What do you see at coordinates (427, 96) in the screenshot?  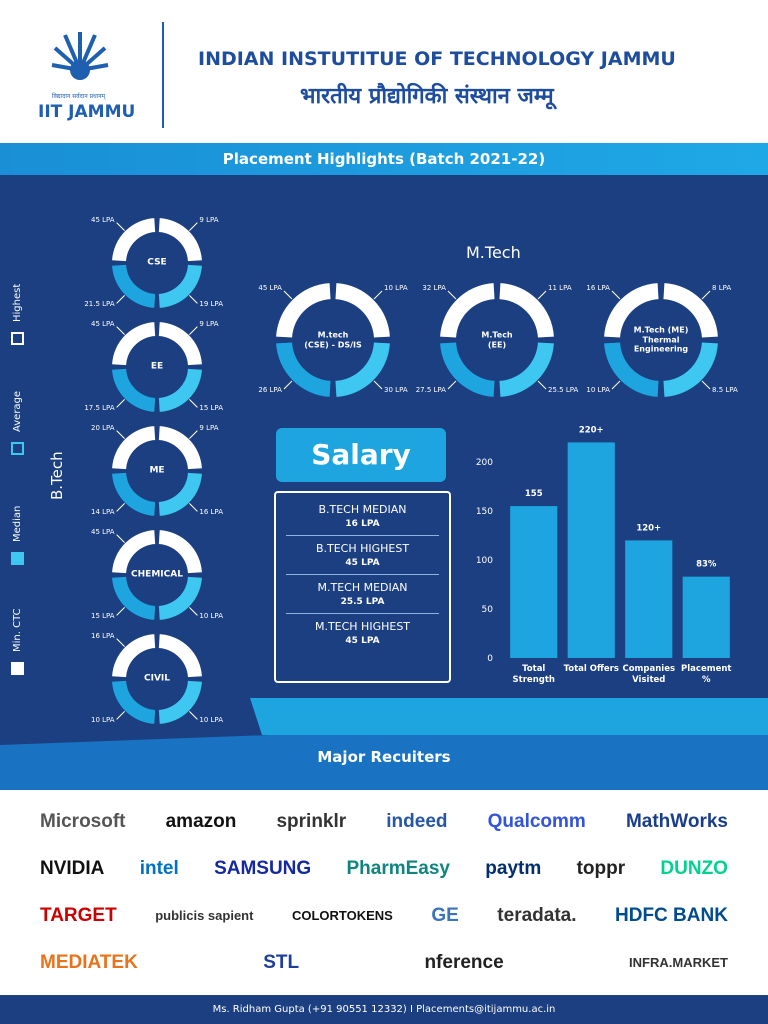 I see `subtitle: भारतीय प्रौद्योगिकी संस्थान जम्मू` at bounding box center [427, 96].